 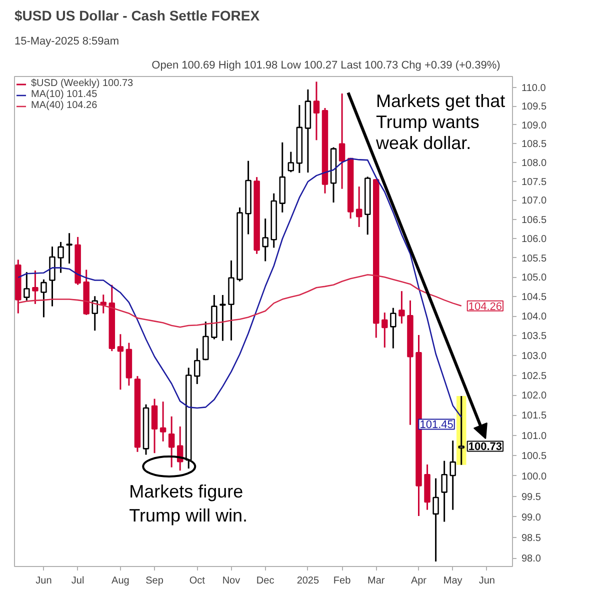 I want to click on y-tick-label: 103.0, so click(x=534, y=356).